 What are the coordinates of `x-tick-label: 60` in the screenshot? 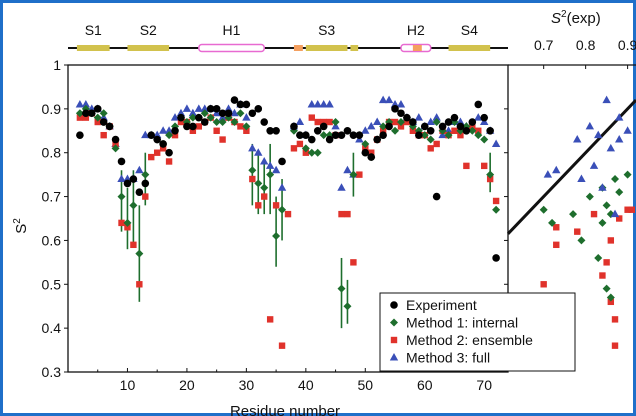 It's located at (425, 385).